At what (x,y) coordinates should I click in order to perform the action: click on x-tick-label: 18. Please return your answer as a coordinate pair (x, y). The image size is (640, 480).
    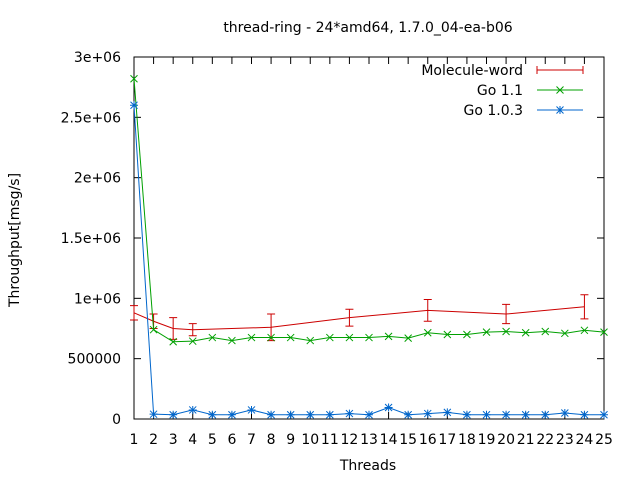
    Looking at the image, I should click on (467, 440).